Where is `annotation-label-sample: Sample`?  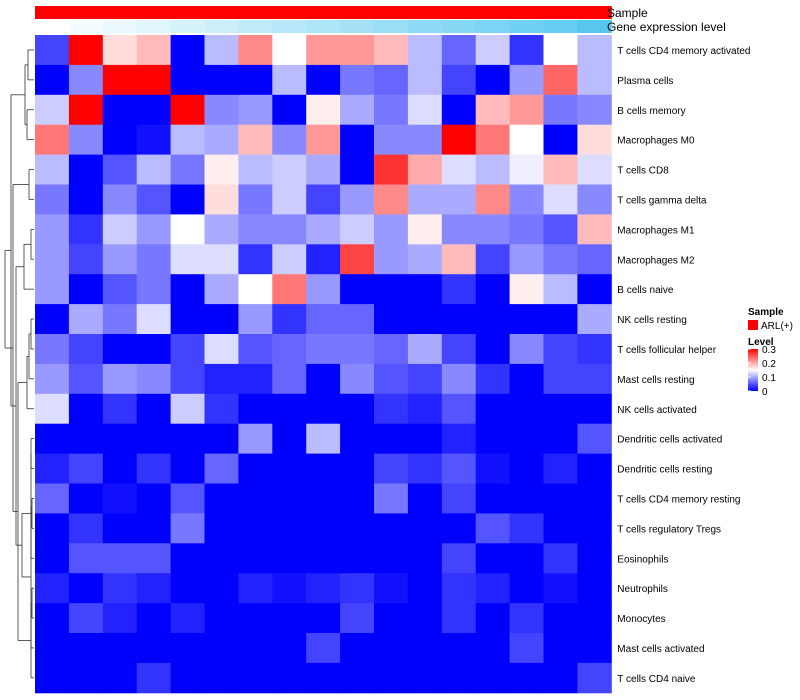
annotation-label-sample: Sample is located at coordinates (627, 13).